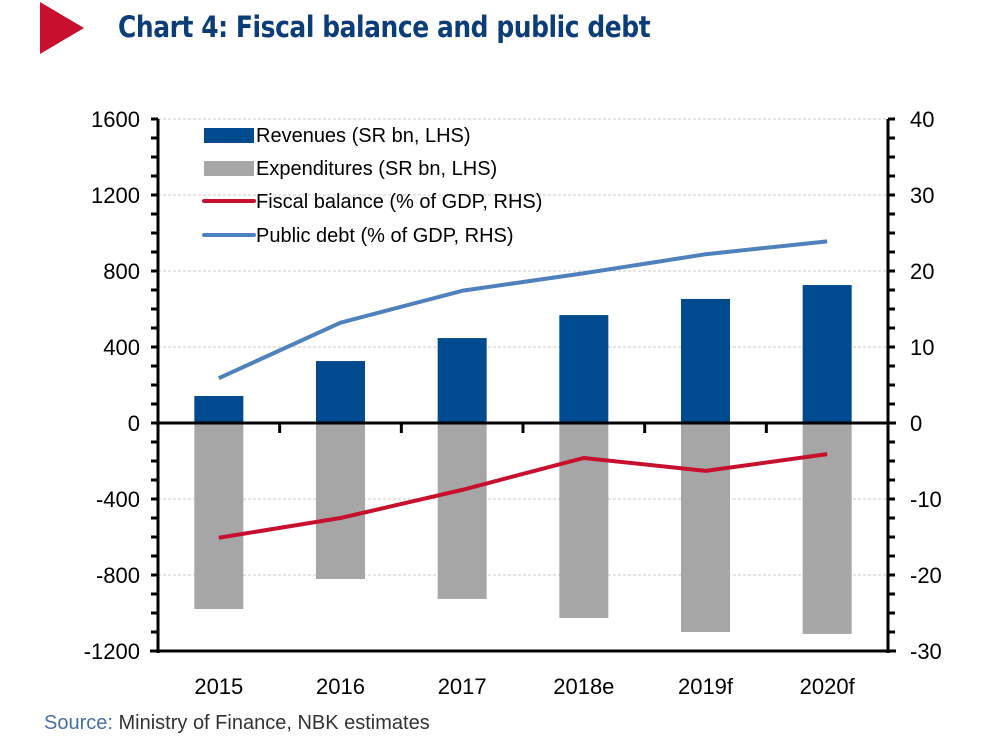 The height and width of the screenshot is (756, 987). I want to click on legend-label: Expenditures (SR bn, LHS), so click(376, 169).